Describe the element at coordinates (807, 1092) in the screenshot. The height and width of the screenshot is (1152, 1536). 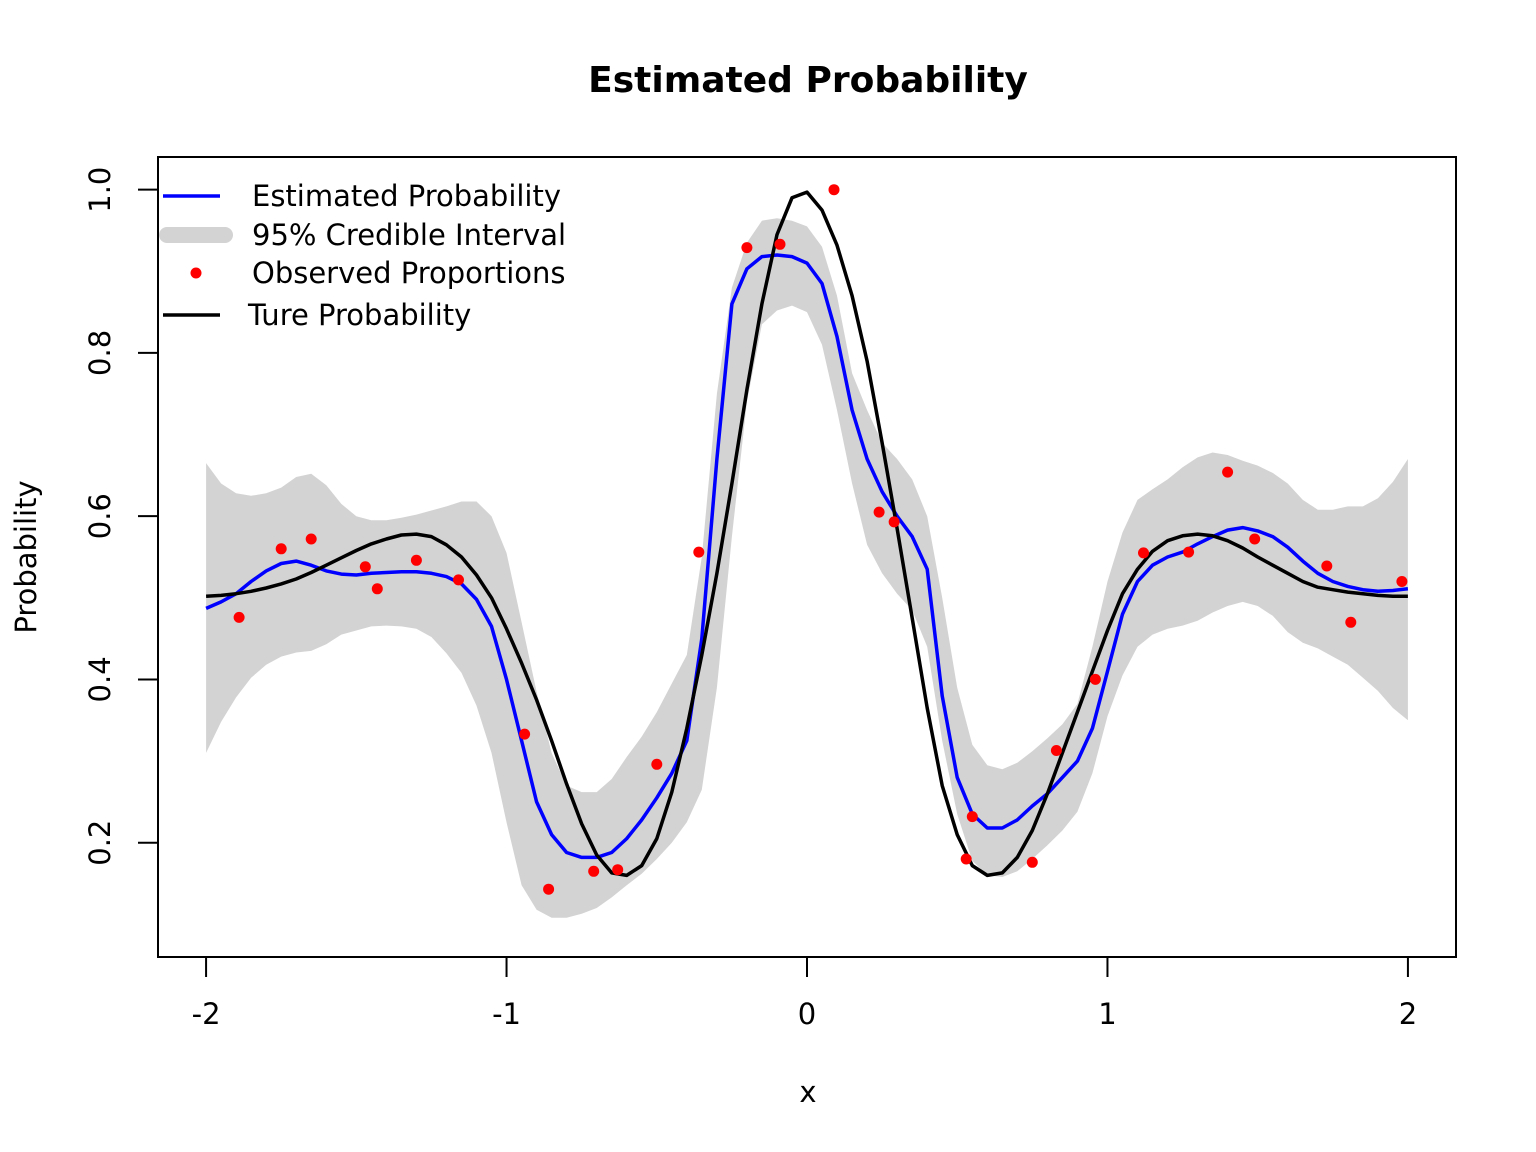
I see `x-axis-label: x` at that location.